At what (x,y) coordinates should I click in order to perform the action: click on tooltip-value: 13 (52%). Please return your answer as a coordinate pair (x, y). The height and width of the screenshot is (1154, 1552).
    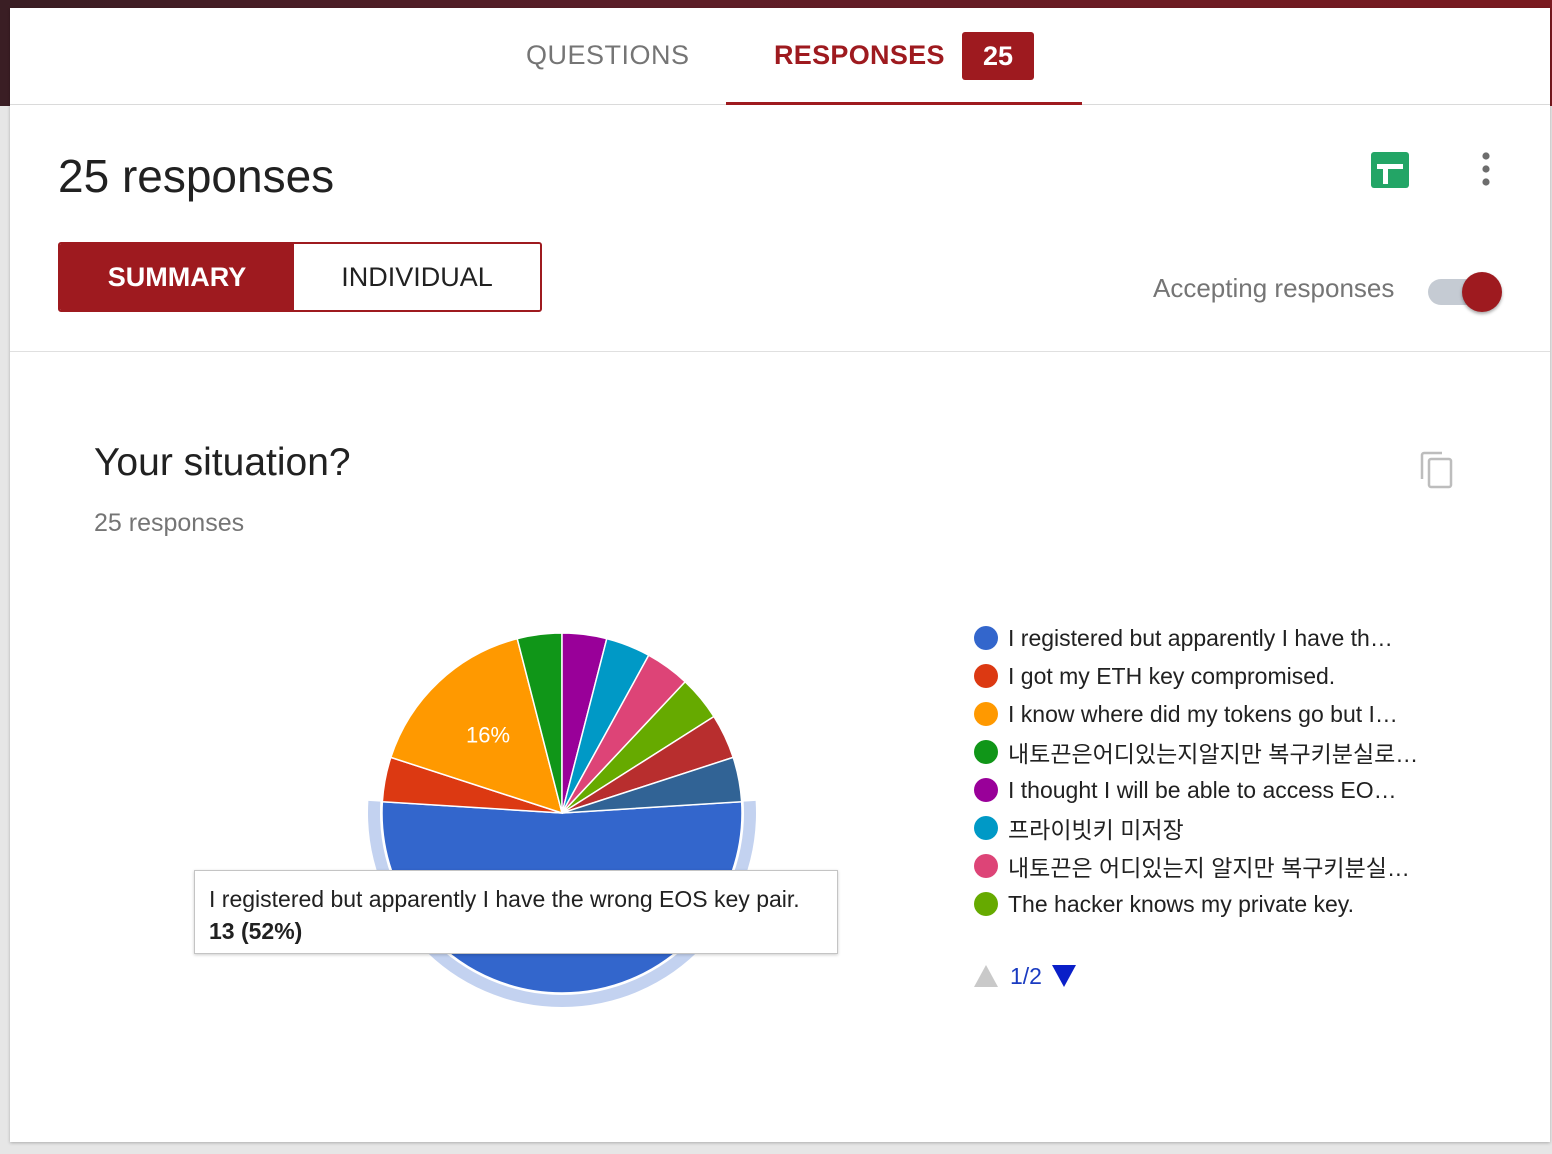
    Looking at the image, I should click on (256, 931).